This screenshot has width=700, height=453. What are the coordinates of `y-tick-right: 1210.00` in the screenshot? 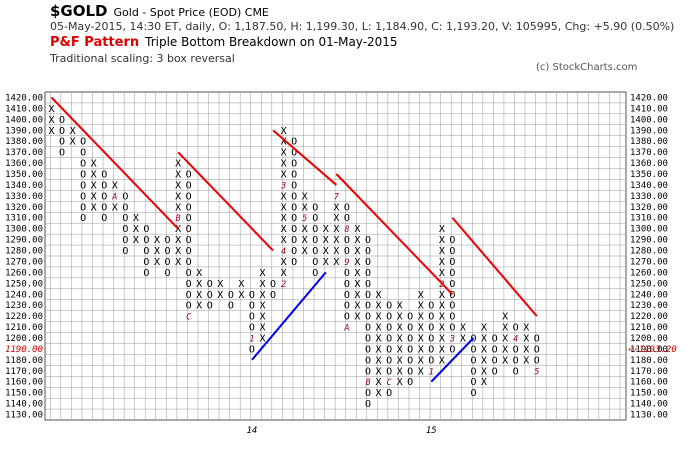 It's located at (649, 328).